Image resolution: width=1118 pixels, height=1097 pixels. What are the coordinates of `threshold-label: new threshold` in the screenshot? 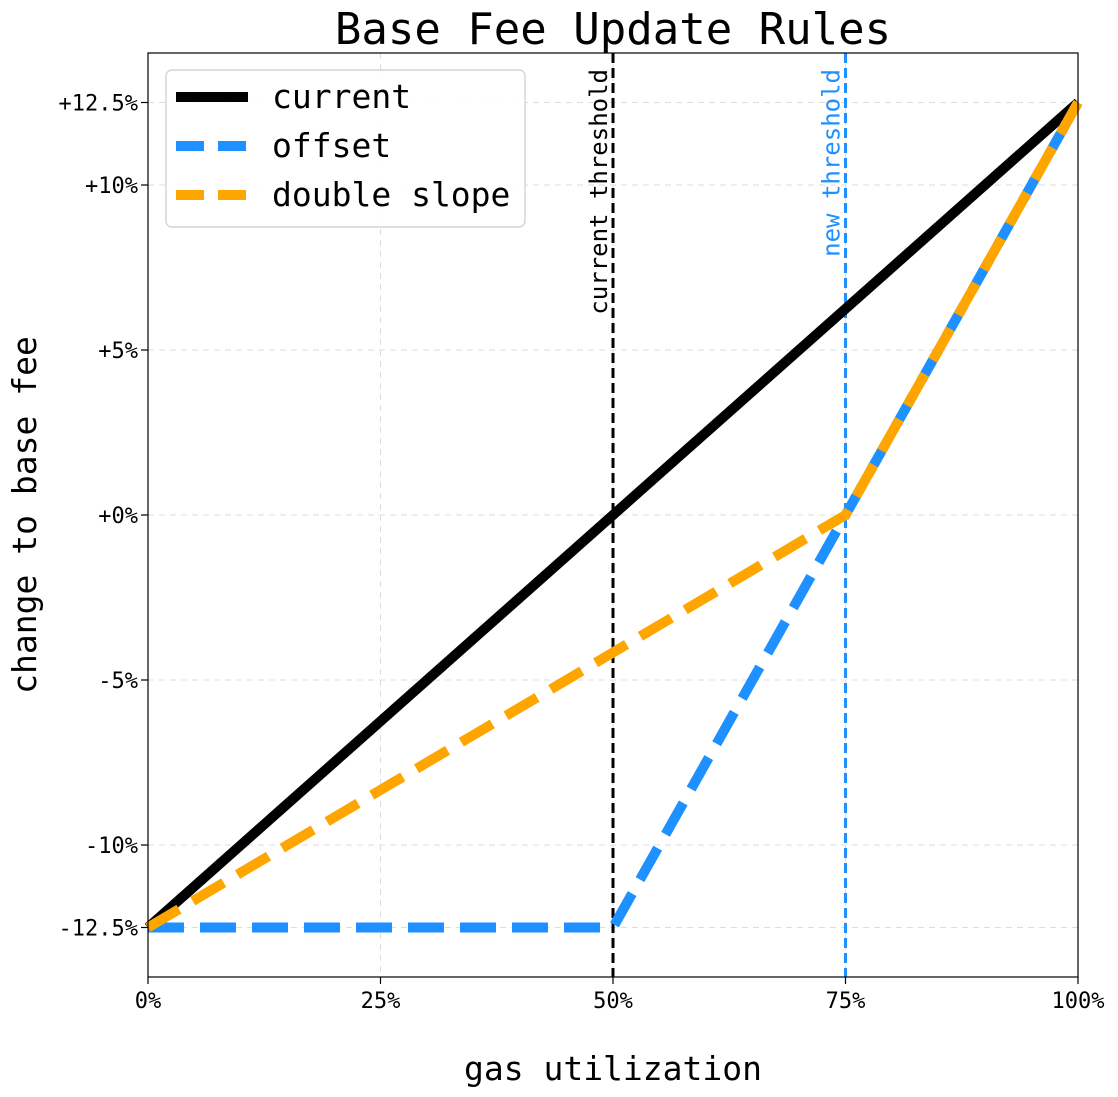 It's located at (832, 163).